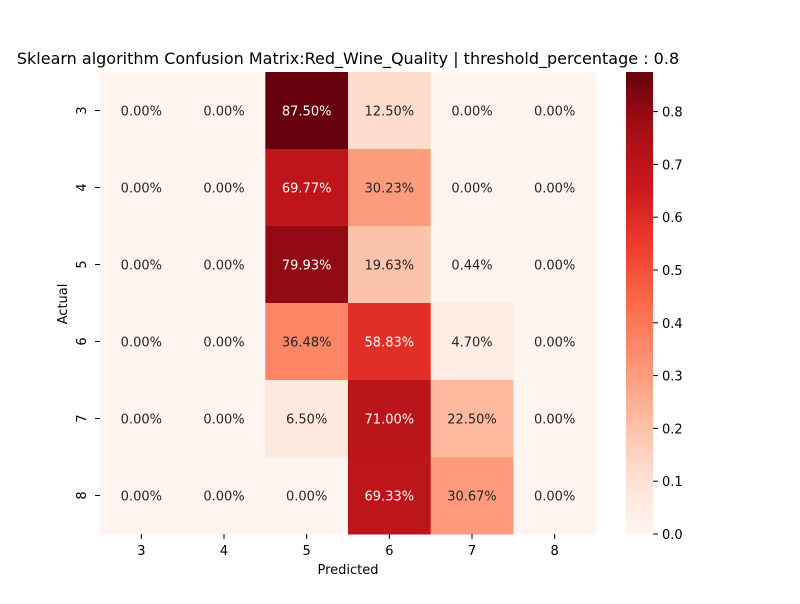 This screenshot has height=604, width=800. I want to click on cell-value-label: 19.63%, so click(390, 266).